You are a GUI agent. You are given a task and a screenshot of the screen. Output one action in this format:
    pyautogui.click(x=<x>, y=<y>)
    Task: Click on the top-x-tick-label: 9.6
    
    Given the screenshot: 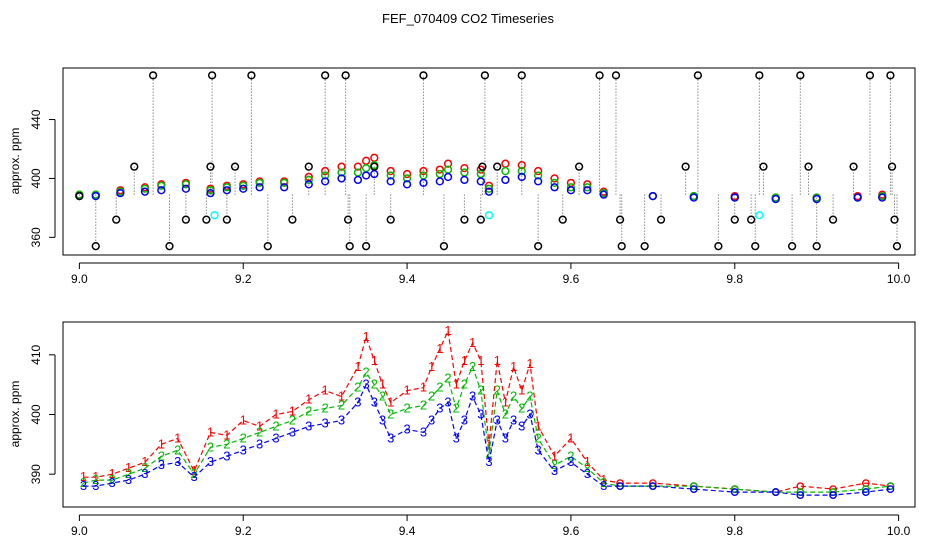 What is the action you would take?
    pyautogui.click(x=571, y=279)
    